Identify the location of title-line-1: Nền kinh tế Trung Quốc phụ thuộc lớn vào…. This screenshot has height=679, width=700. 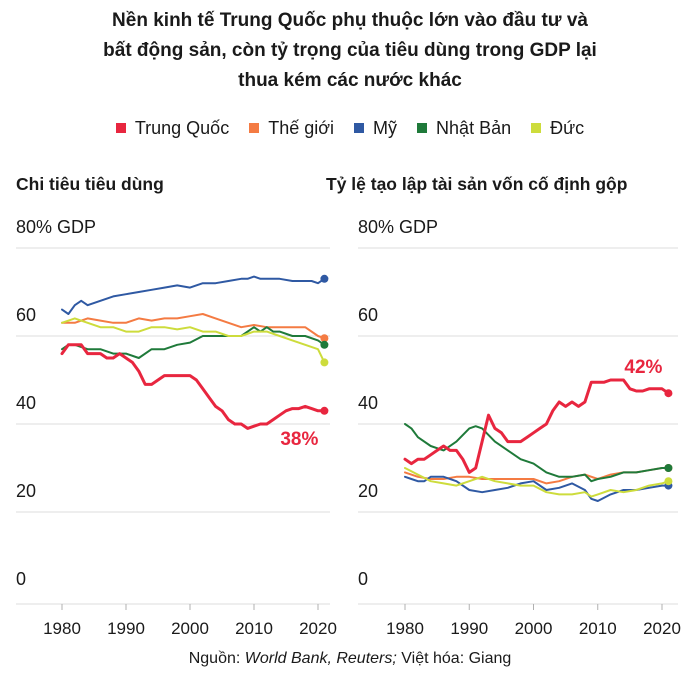
(350, 20).